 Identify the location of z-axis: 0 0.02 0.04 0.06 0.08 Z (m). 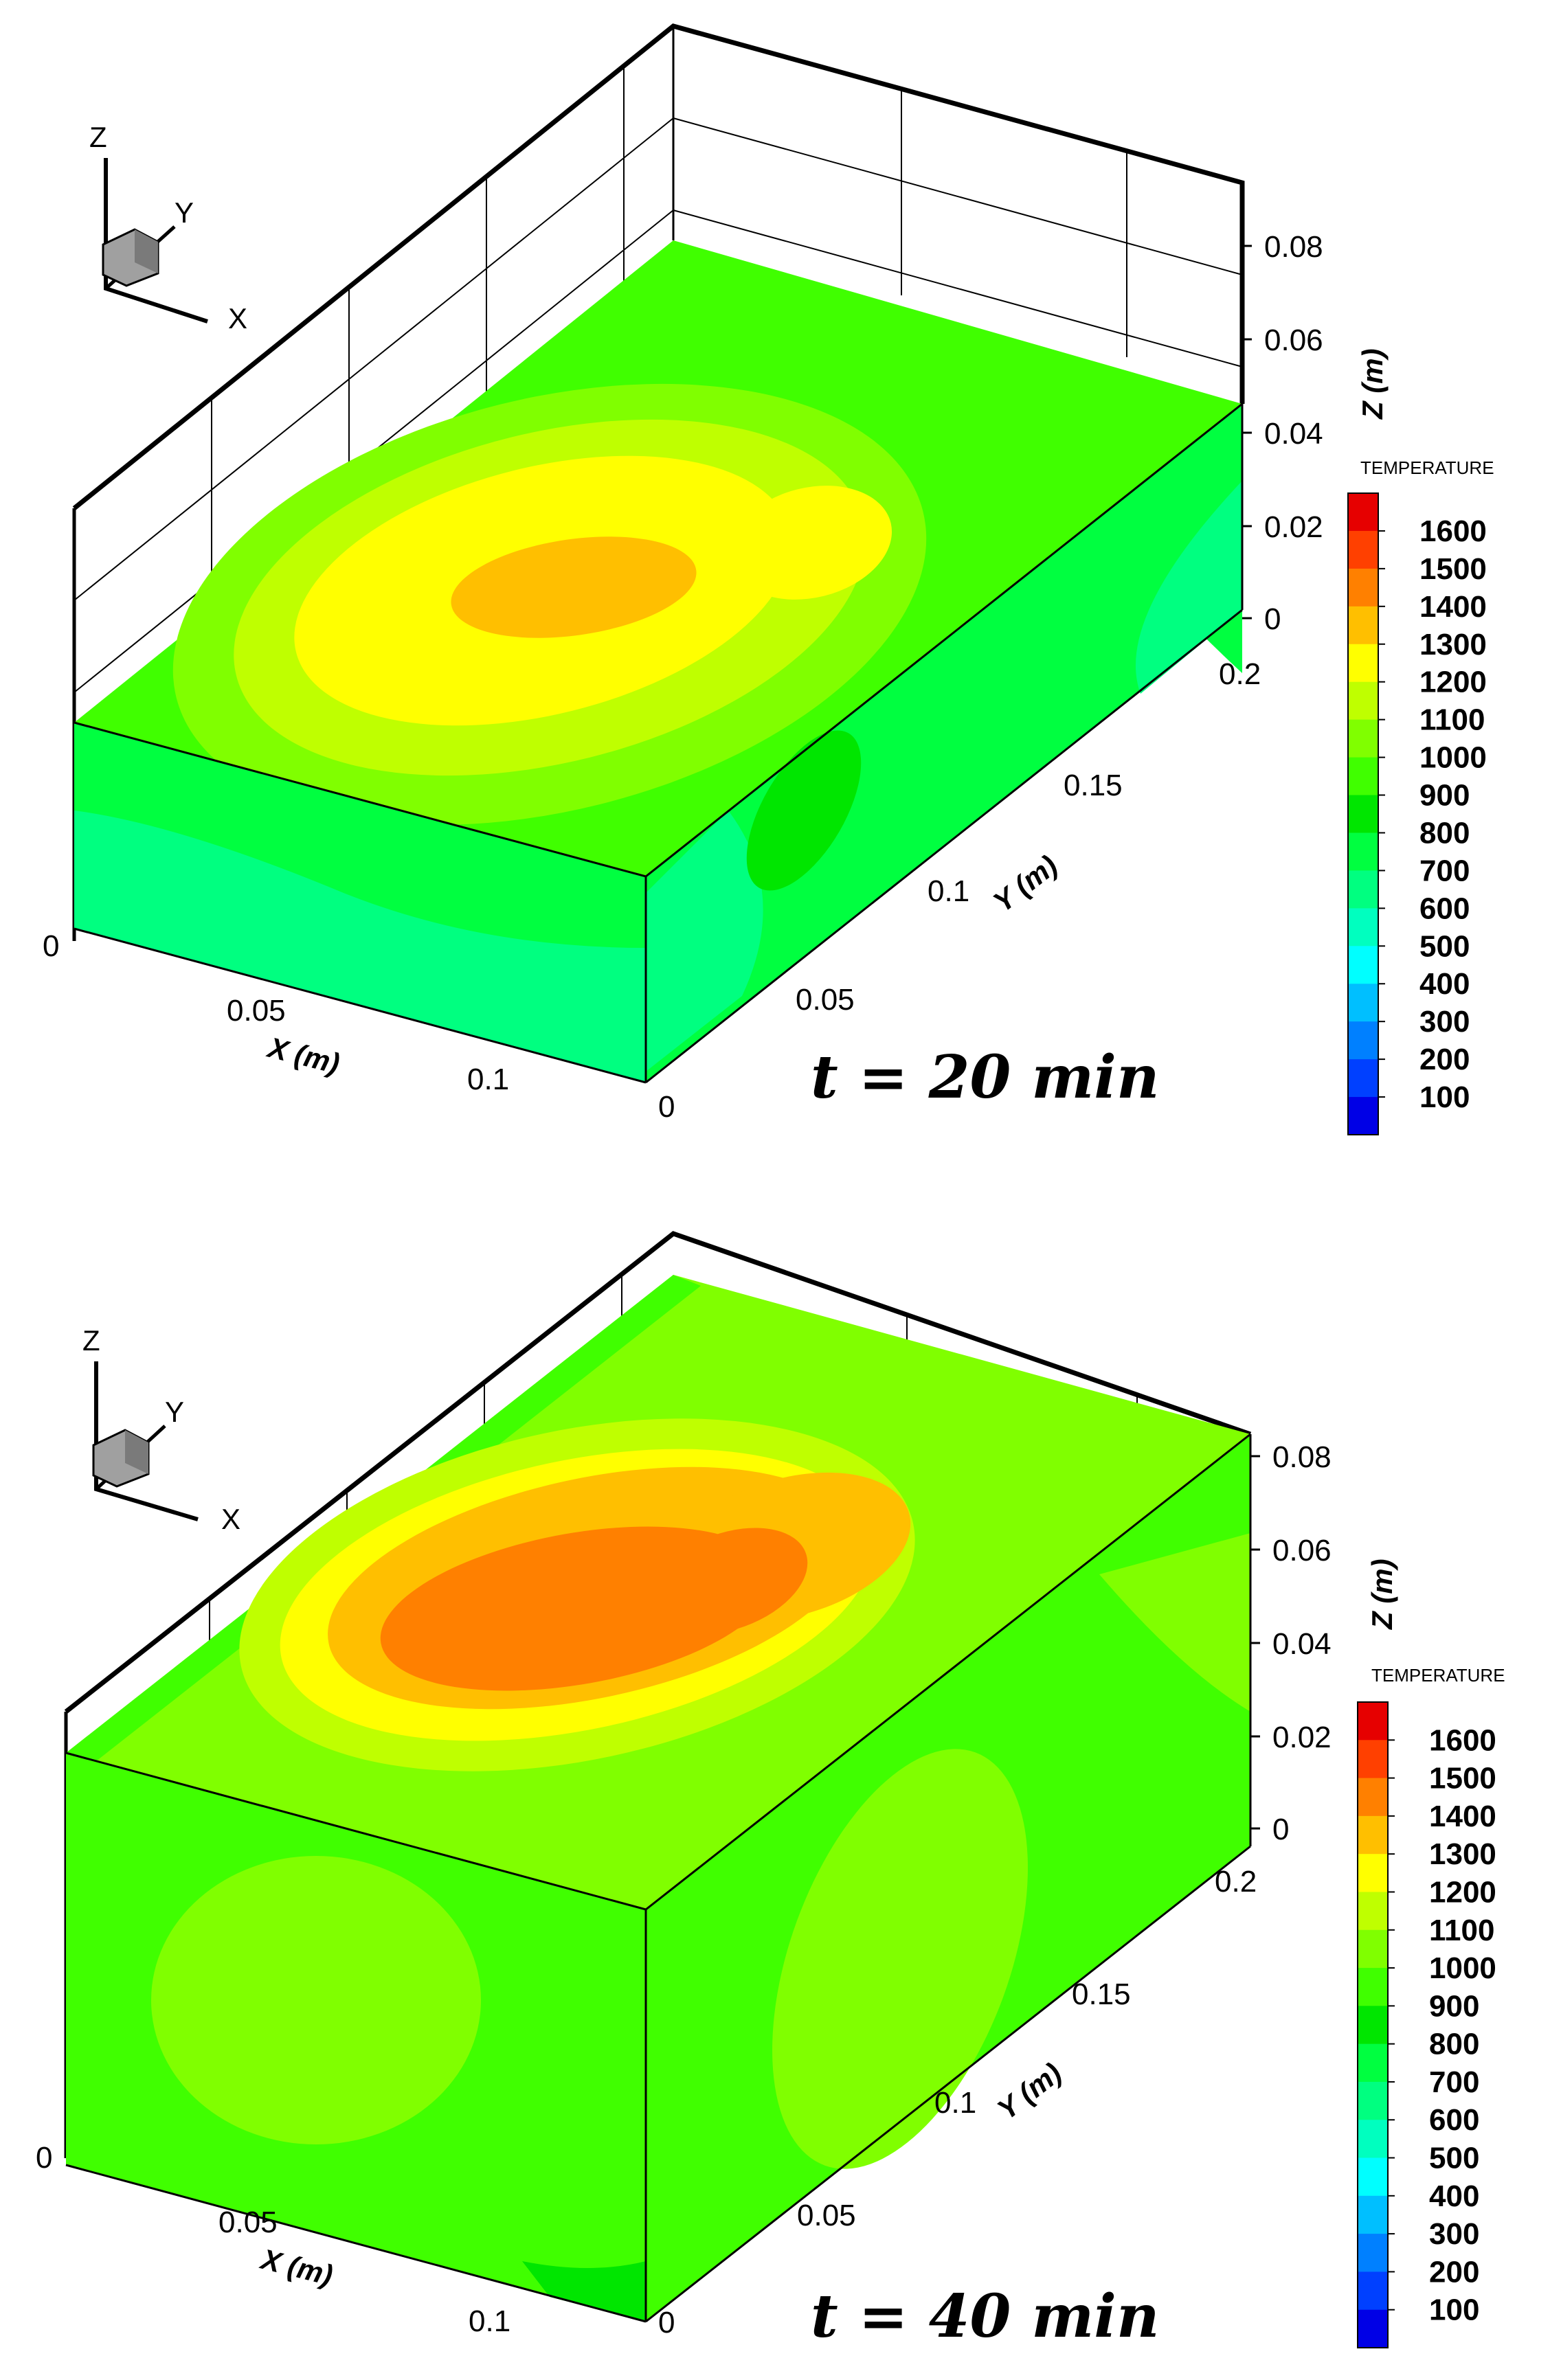
(1315, 433).